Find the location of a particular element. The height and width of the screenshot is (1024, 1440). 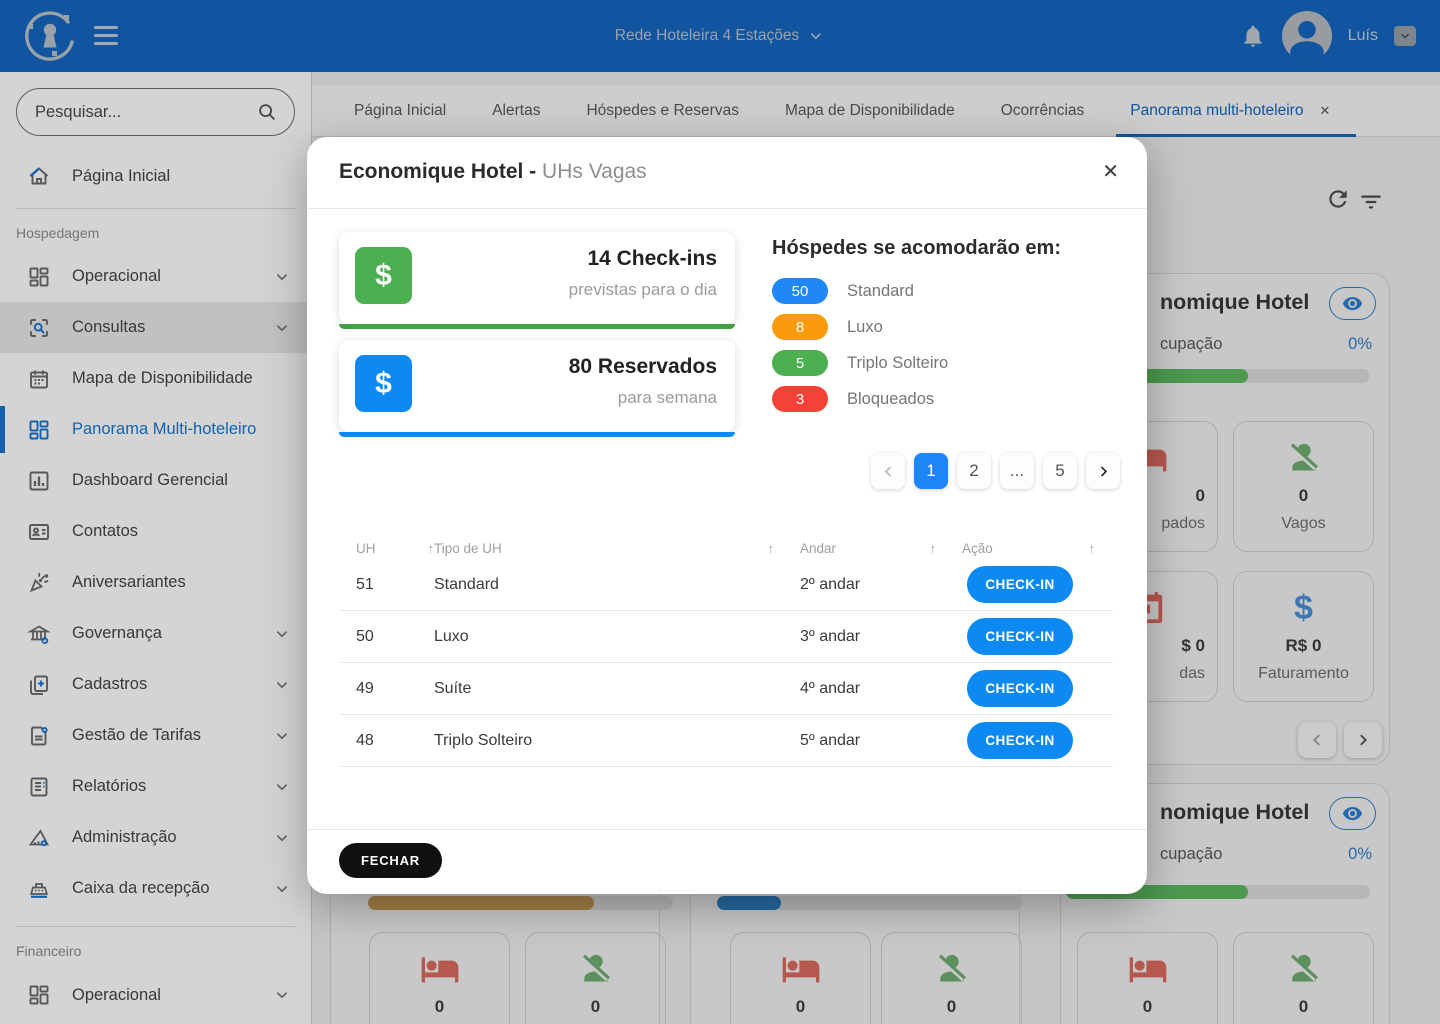

chevron-right-icon is located at coordinates (1103, 471).